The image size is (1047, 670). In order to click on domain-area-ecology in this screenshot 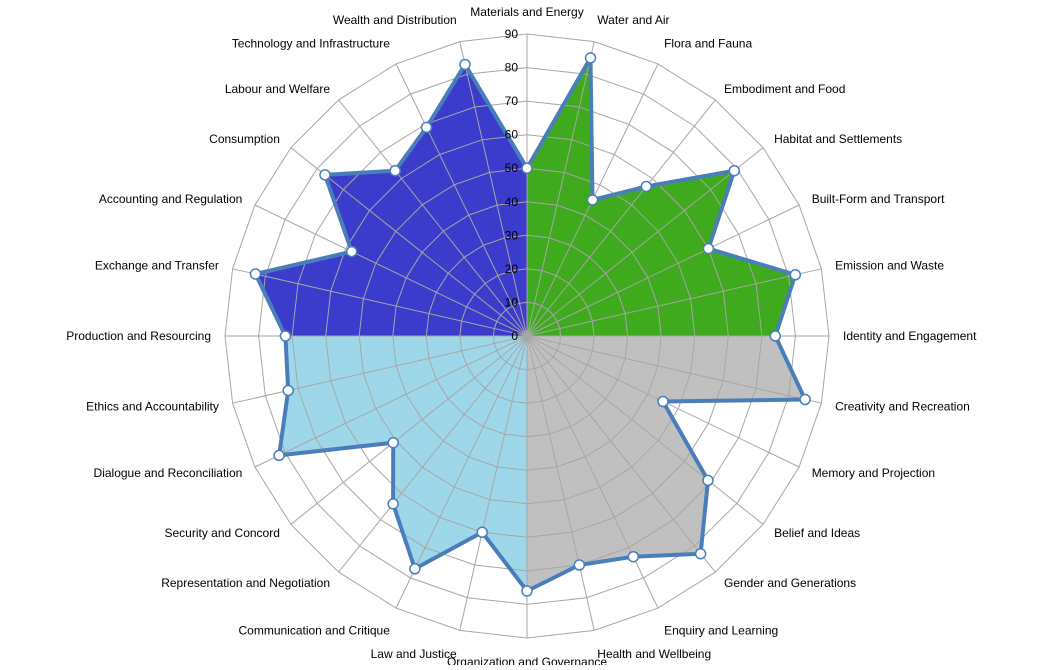, I will do `click(661, 197)`.